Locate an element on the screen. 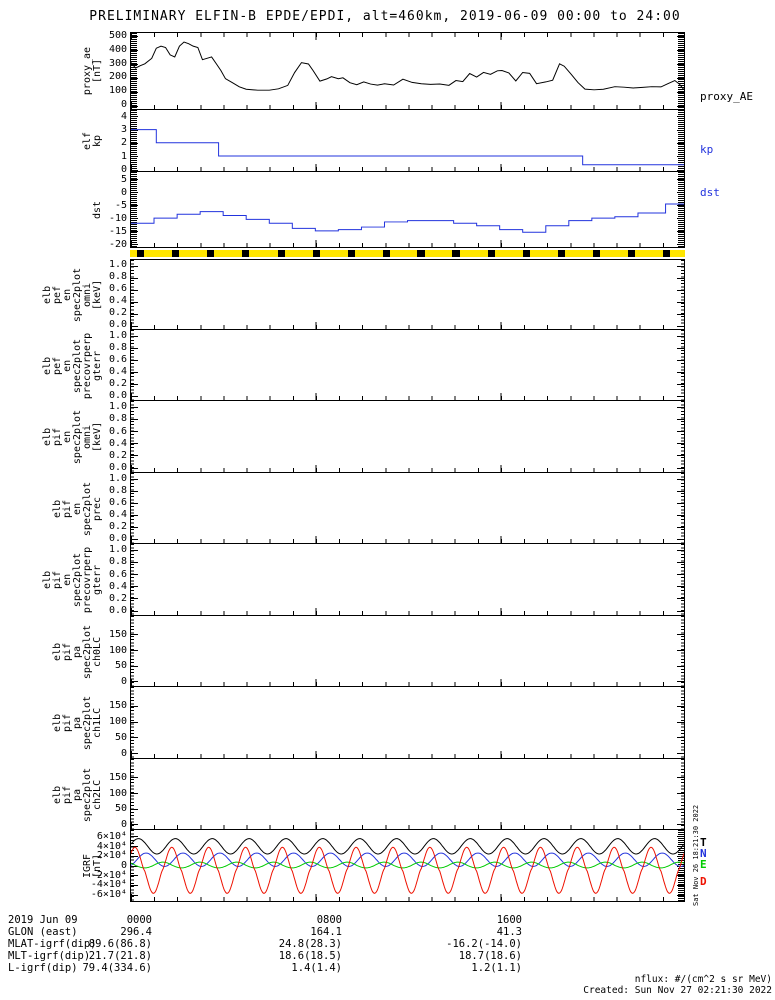 Image resolution: width=775 pixels, height=1000 pixels. panel-axis-label-pif_pa_ch0: elb pif pa spec2plot ch0LC is located at coordinates (77, 651).